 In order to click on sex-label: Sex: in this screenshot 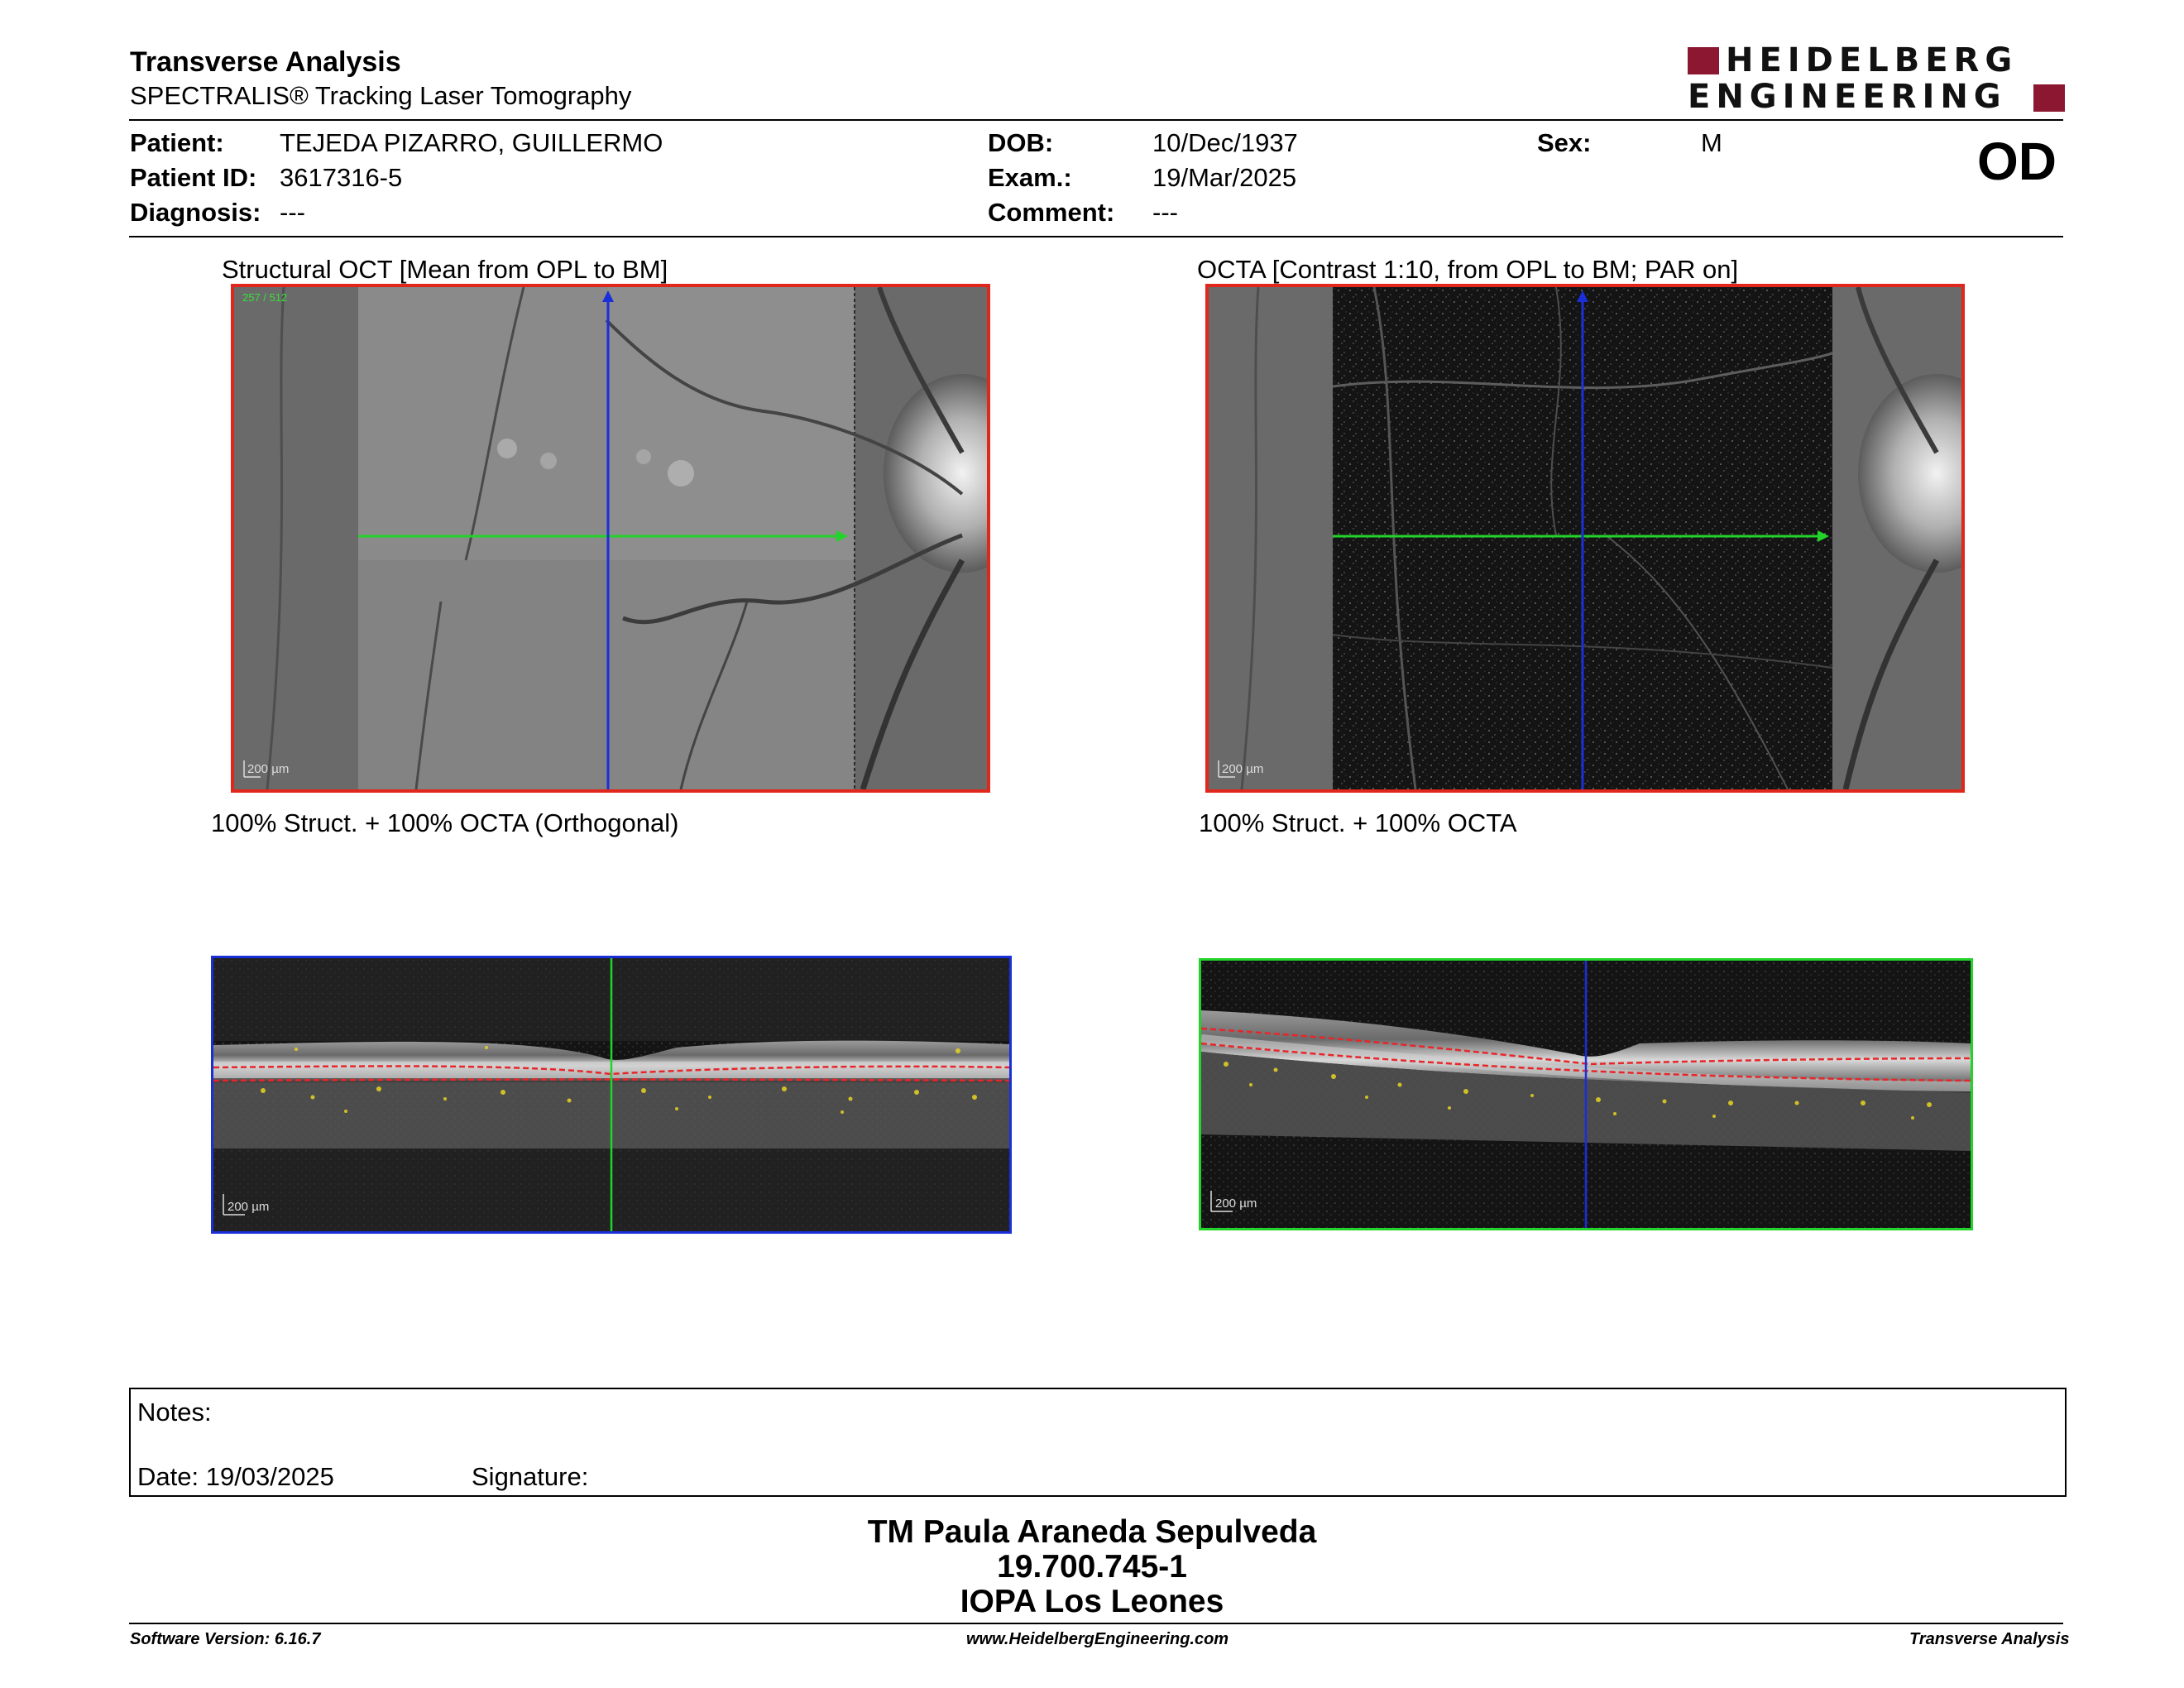, I will do `click(1564, 142)`.